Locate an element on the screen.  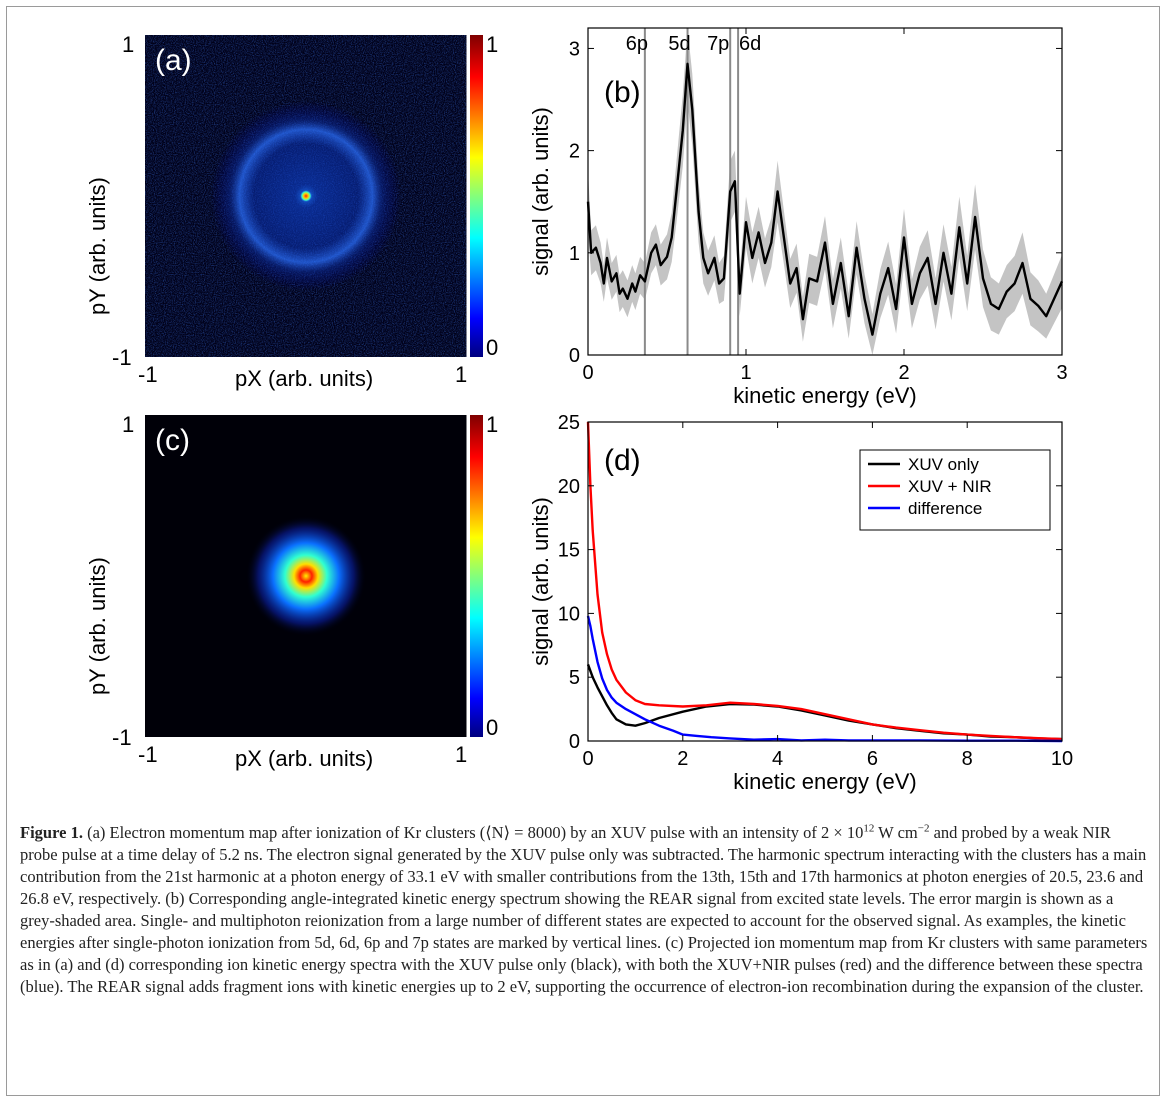
caption-sup-1: 12 is located at coordinates (869, 828).